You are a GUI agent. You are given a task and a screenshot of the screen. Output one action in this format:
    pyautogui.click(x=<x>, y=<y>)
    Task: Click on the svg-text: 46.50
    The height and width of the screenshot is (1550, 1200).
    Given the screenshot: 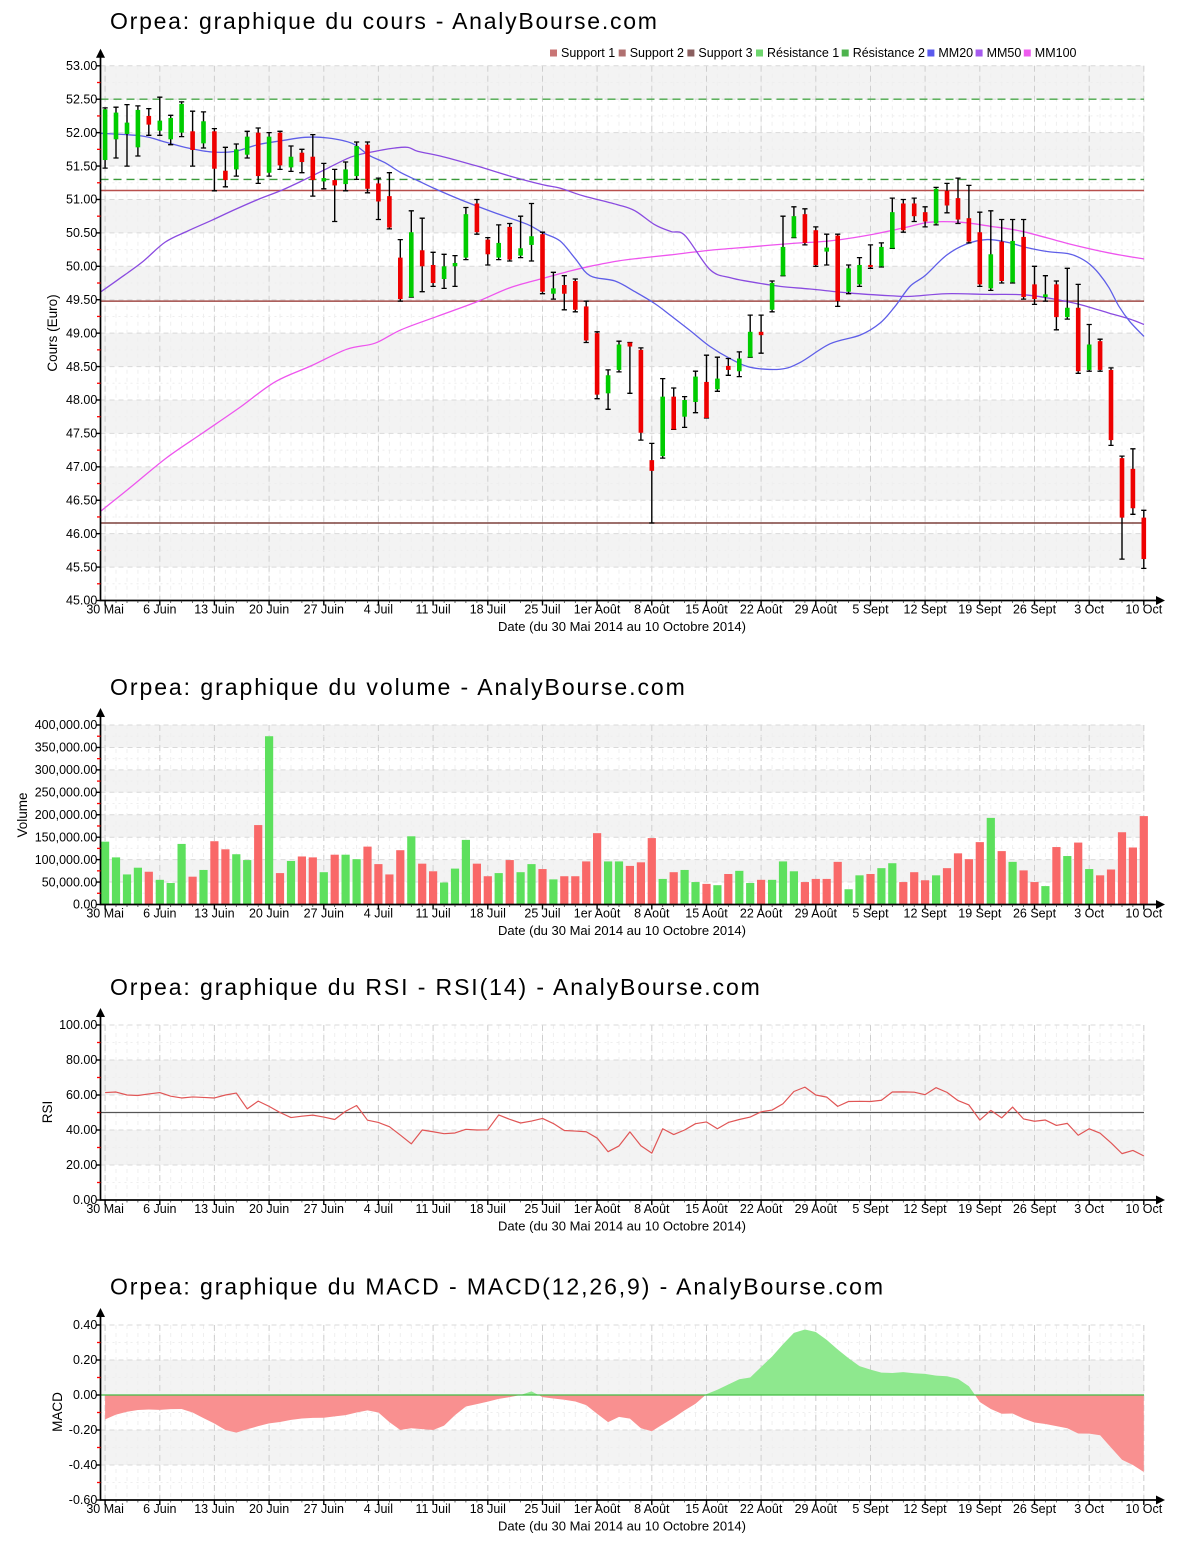 What is the action you would take?
    pyautogui.click(x=81, y=500)
    